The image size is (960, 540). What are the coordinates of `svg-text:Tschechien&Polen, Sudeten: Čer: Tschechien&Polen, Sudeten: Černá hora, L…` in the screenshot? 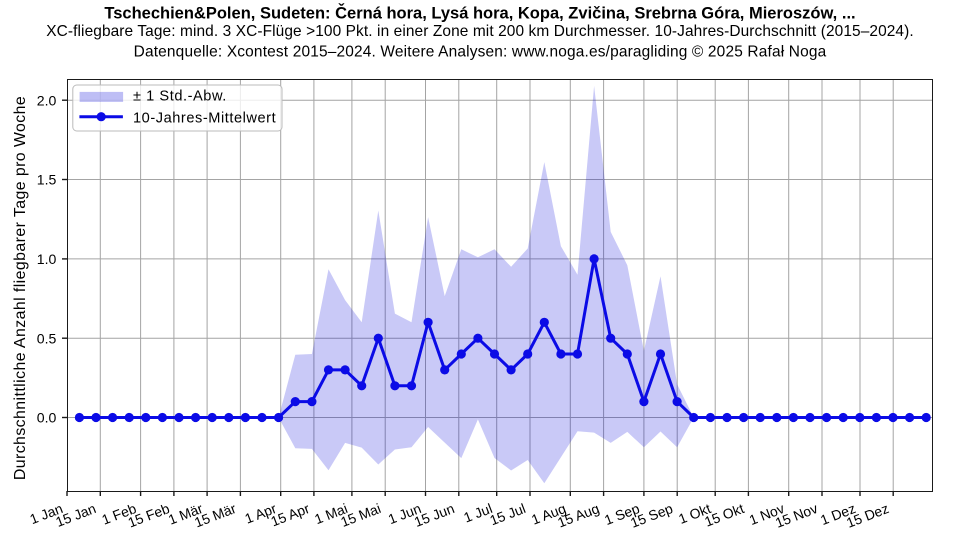 It's located at (479, 12).